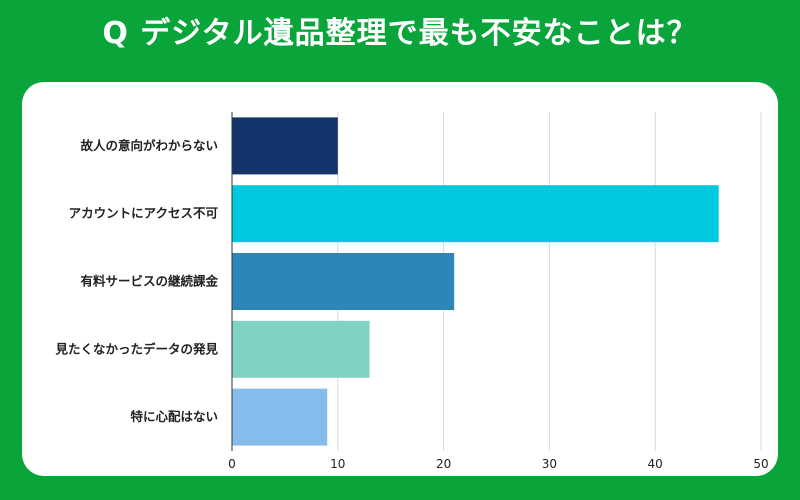 The height and width of the screenshot is (500, 800). What do you see at coordinates (443, 464) in the screenshot?
I see `x-tick-label: 20` at bounding box center [443, 464].